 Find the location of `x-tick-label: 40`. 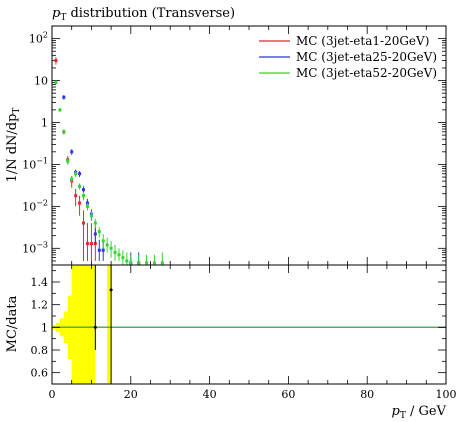

x-tick-label: 40 is located at coordinates (210, 394).